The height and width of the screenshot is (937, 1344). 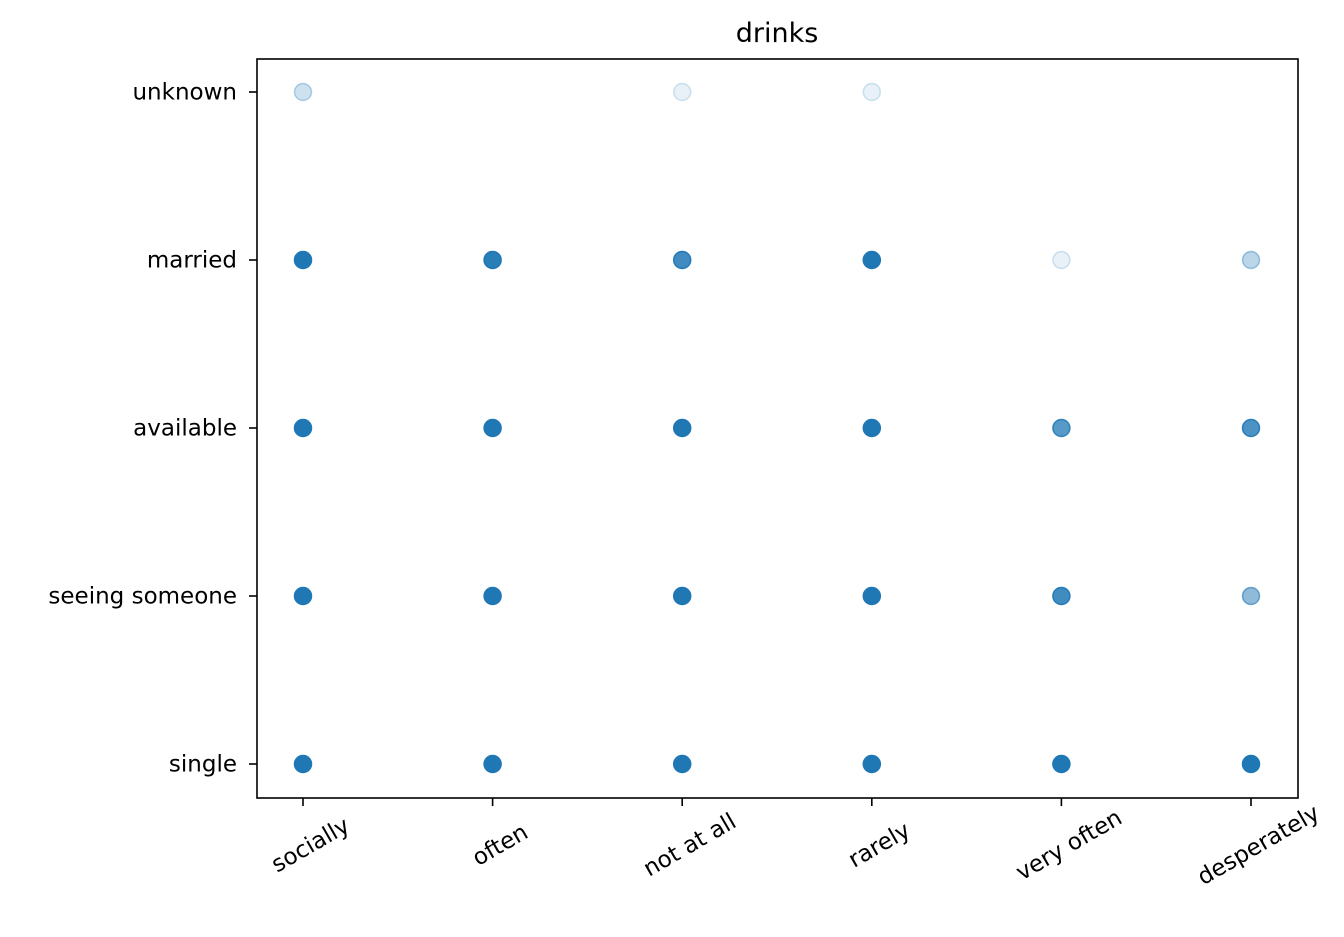 I want to click on x-tick-label: very often, so click(x=1069, y=845).